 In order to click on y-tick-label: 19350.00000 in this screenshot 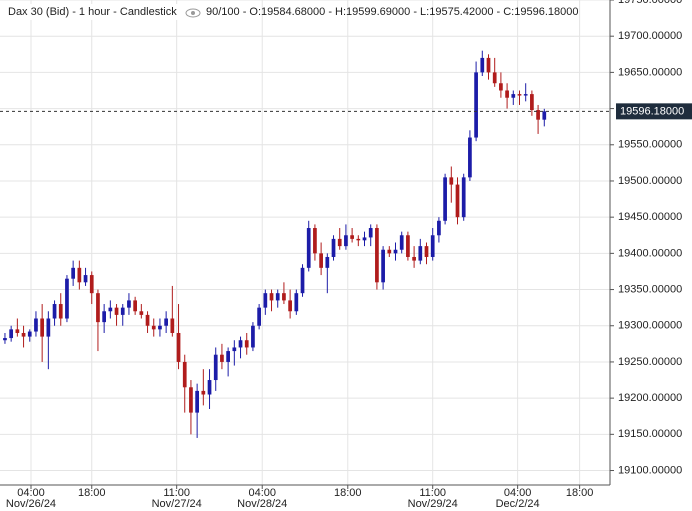, I will do `click(650, 289)`.